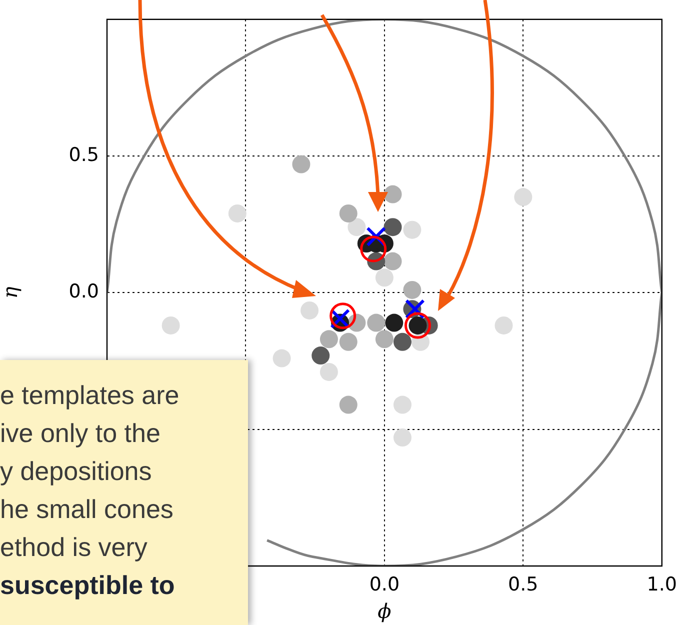 Image resolution: width=685 pixels, height=625 pixels. What do you see at coordinates (81, 433) in the screenshot?
I see `annotation: ive only to the` at bounding box center [81, 433].